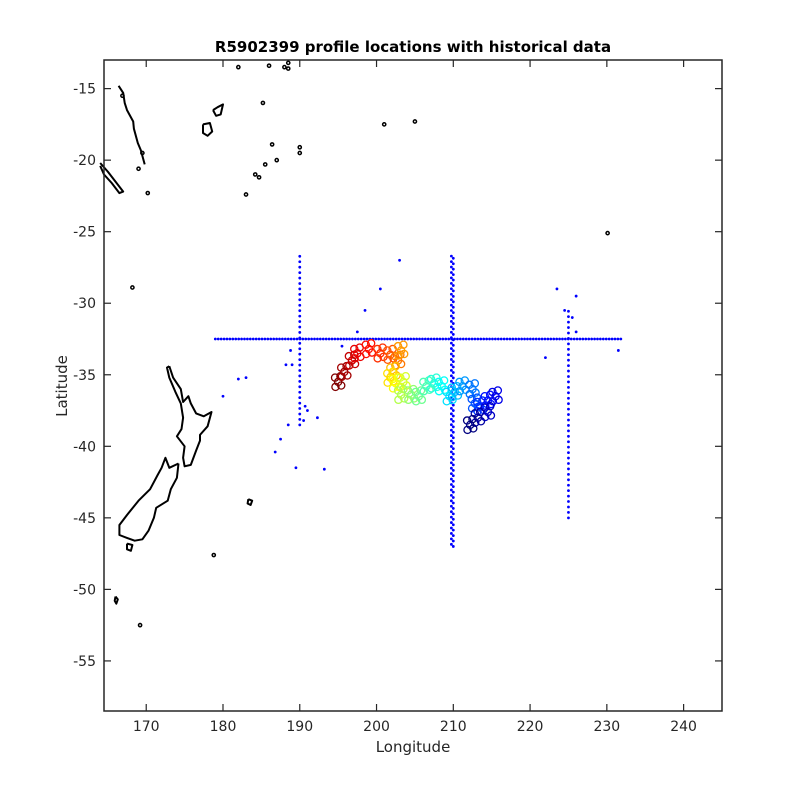 This screenshot has height=800, width=800. I want to click on x-tick-label: 210, so click(453, 727).